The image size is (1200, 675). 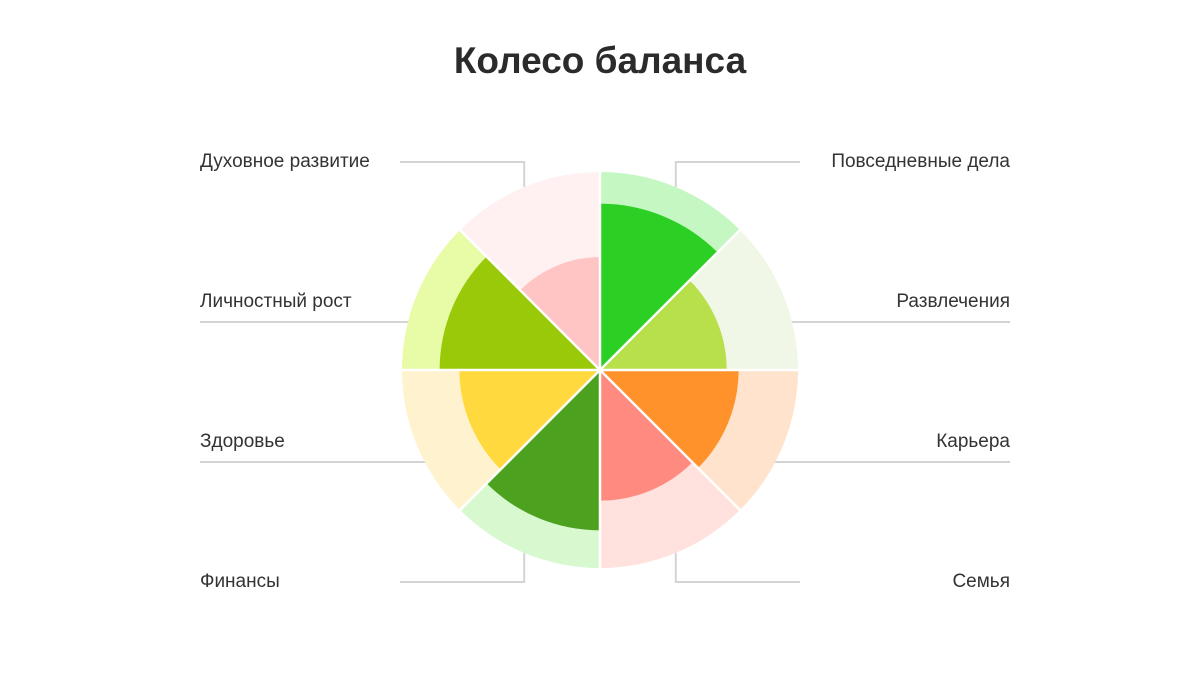 I want to click on category-label-духовное-развитие: Духовное развитие, so click(x=285, y=161).